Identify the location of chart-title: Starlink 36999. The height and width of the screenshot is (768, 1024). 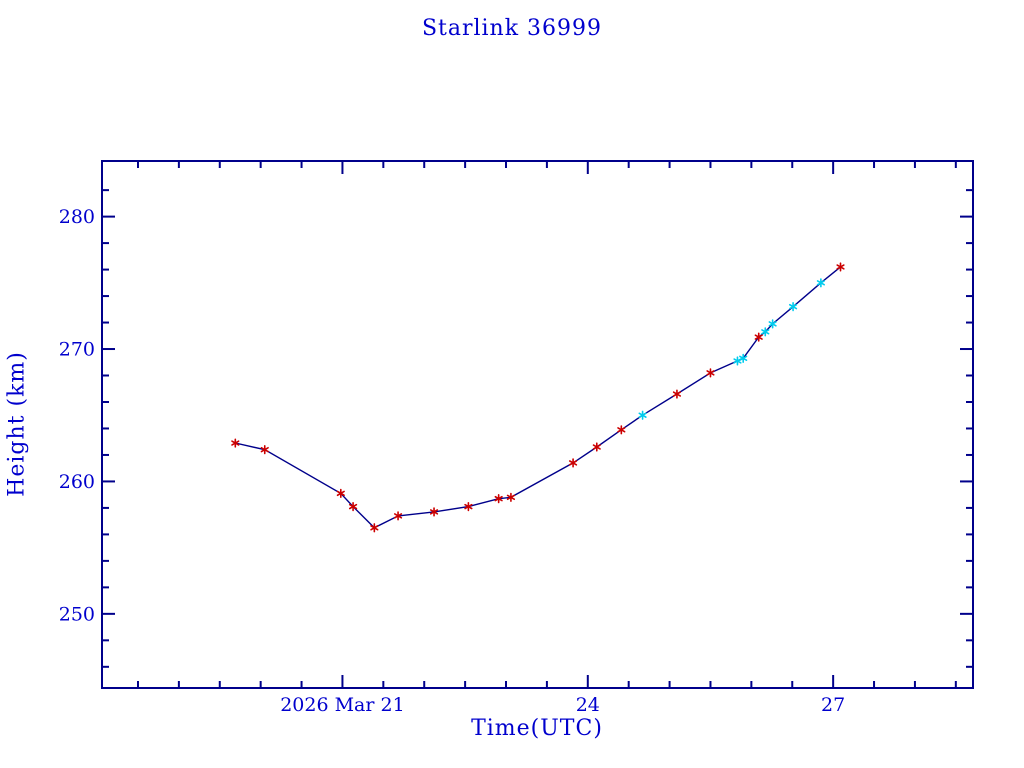
(512, 28).